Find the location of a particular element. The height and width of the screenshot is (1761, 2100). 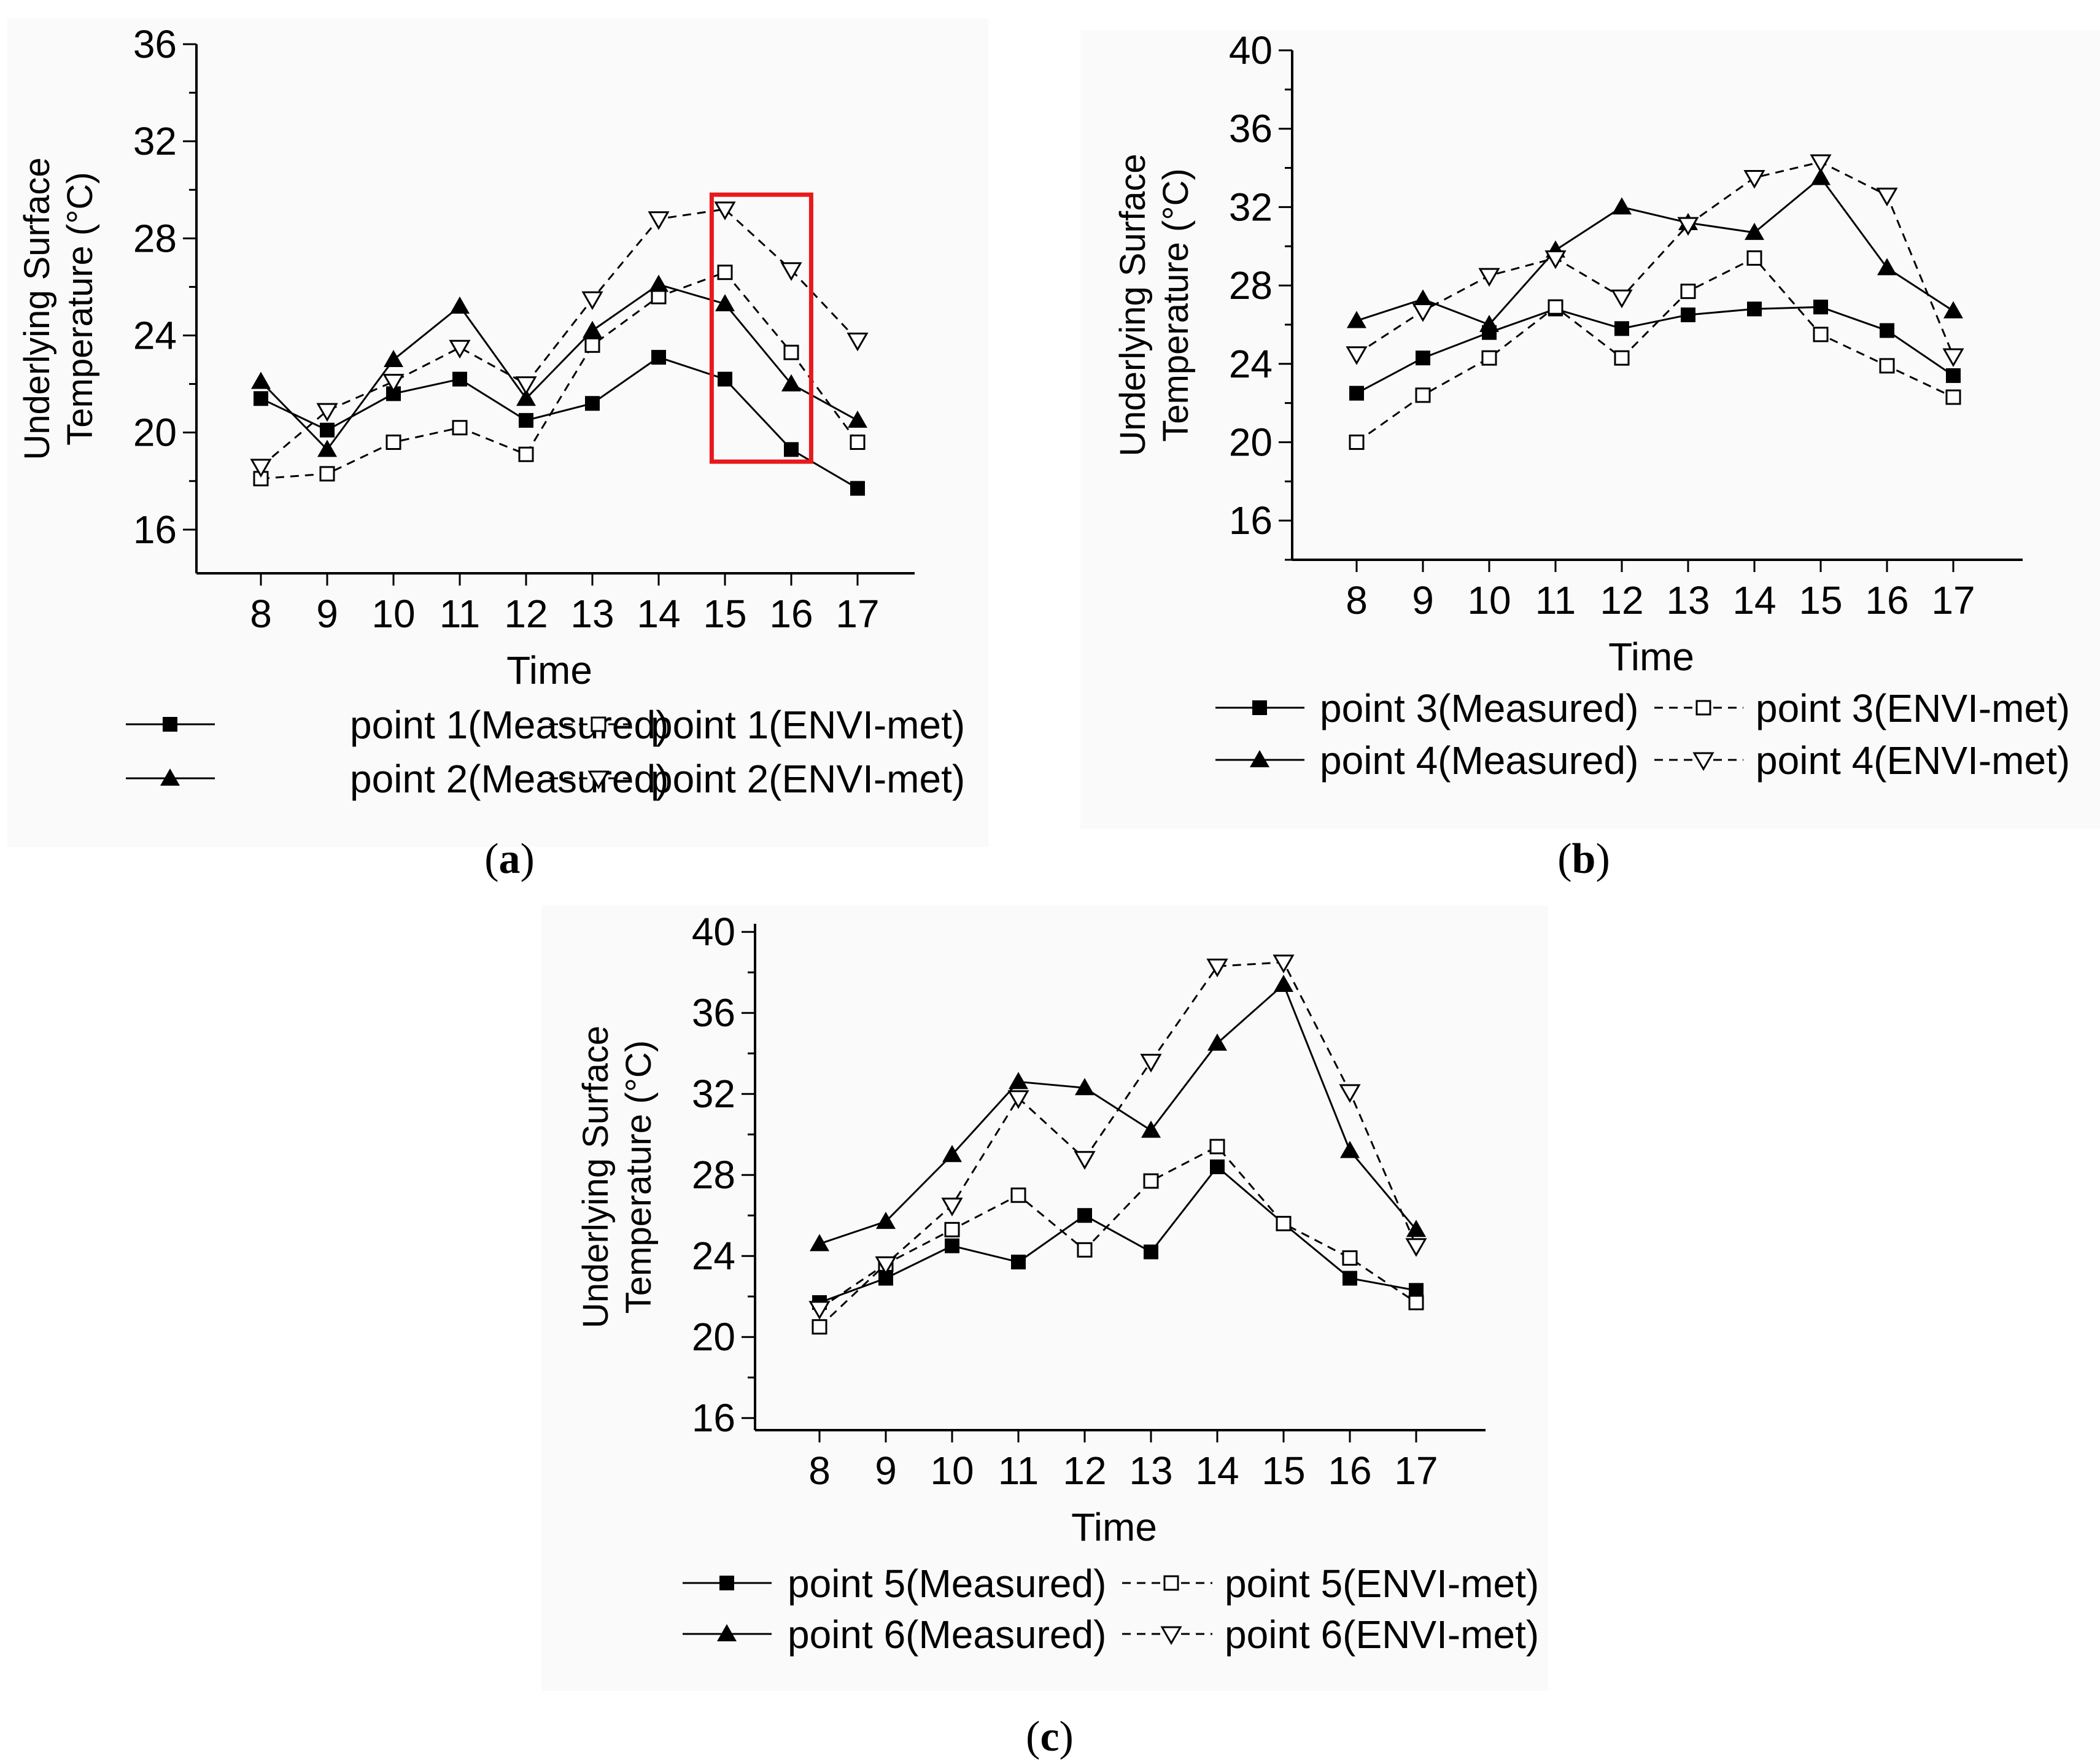

y-tick-label: 24 is located at coordinates (1251, 364).